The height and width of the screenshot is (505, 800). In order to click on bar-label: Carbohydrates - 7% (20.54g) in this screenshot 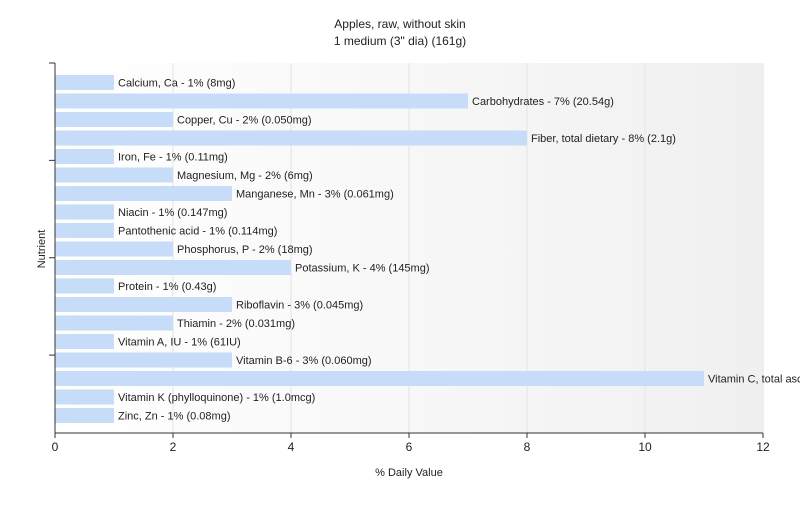, I will do `click(543, 102)`.